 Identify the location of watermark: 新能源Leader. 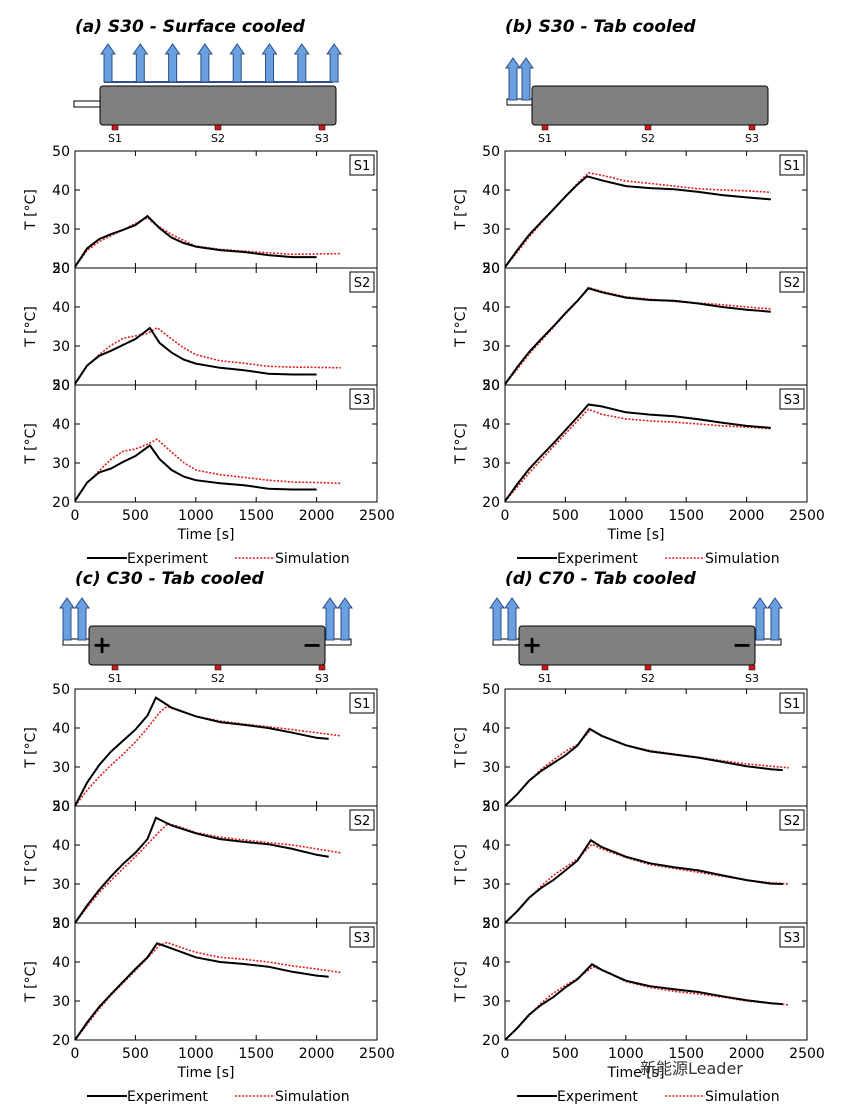
(691, 1068).